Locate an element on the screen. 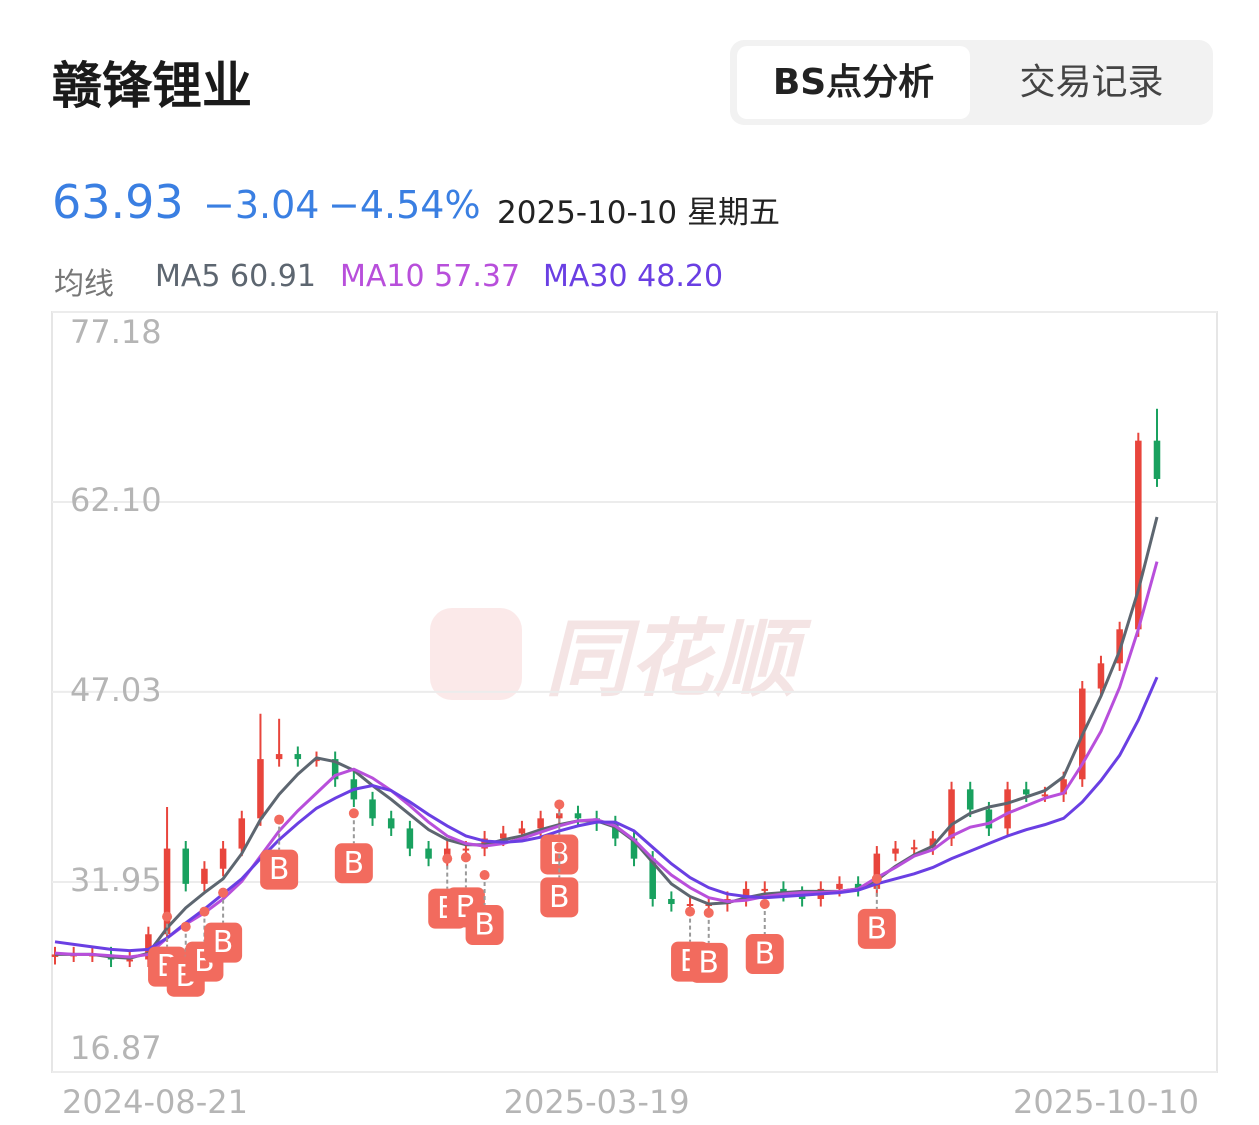 The width and height of the screenshot is (1259, 1125). stock-title: 赣锋锂业 is located at coordinates (152, 86).